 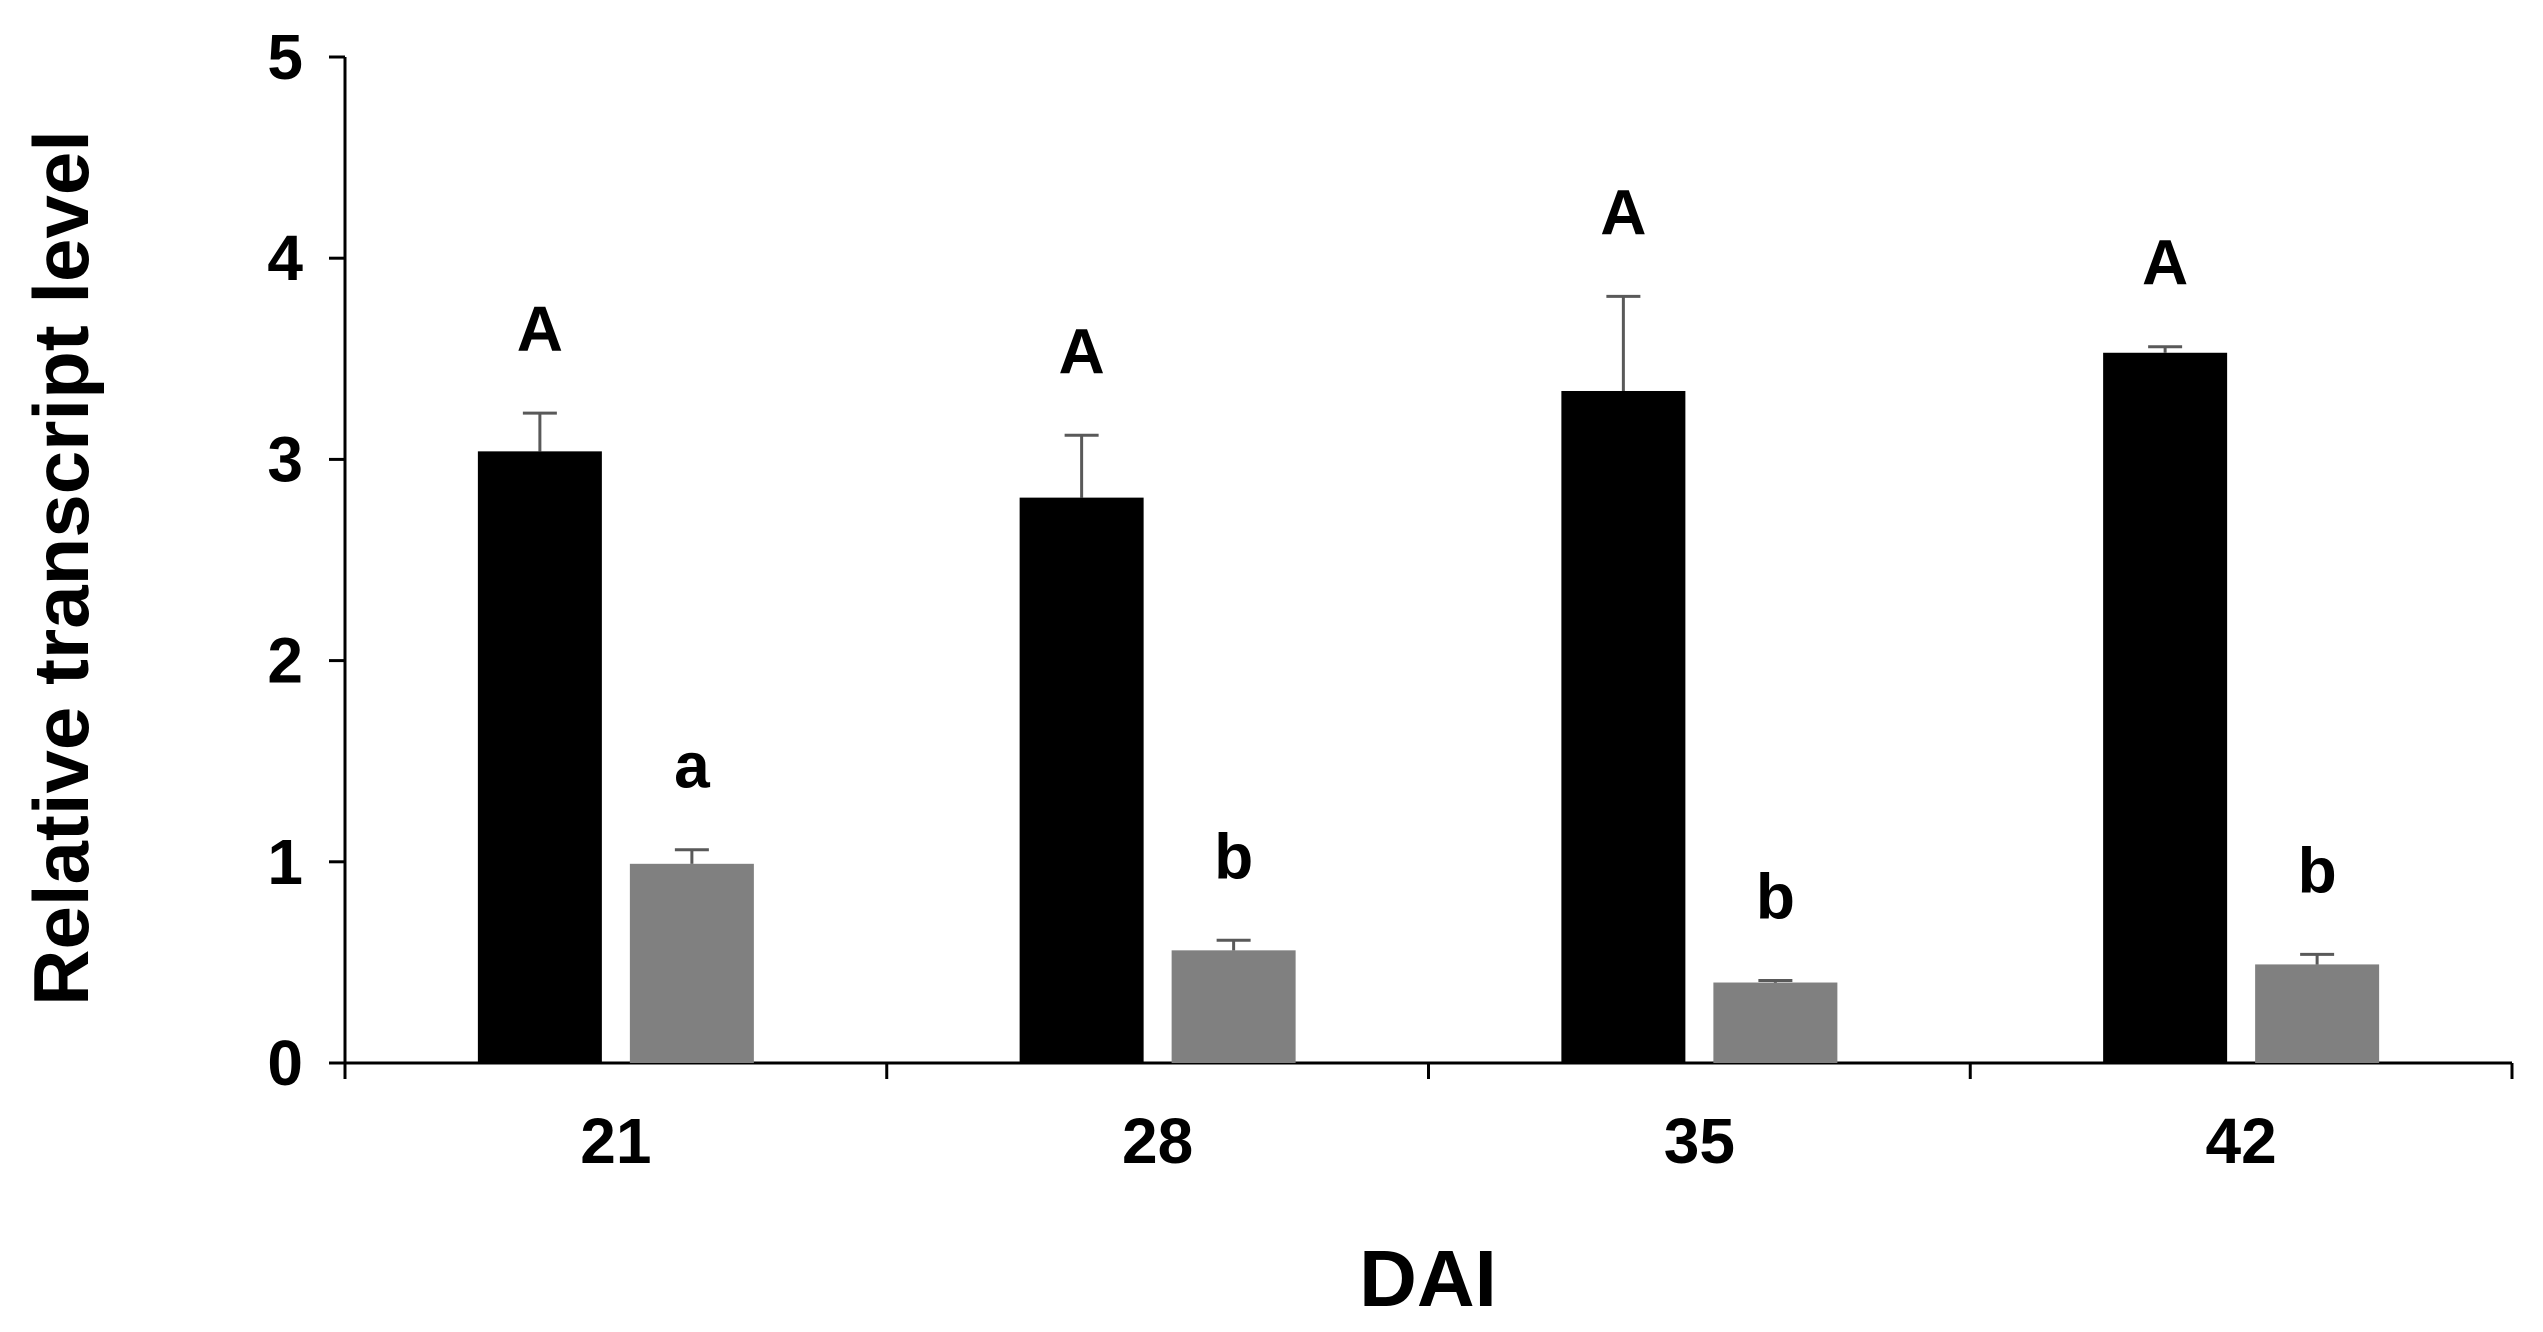 What do you see at coordinates (61, 568) in the screenshot?
I see `y-axis-label: Relative transcript level` at bounding box center [61, 568].